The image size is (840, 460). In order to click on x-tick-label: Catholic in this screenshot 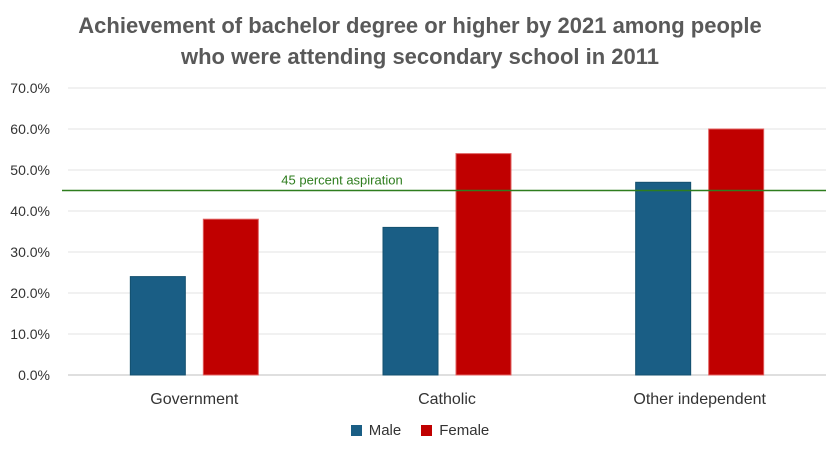, I will do `click(447, 399)`.